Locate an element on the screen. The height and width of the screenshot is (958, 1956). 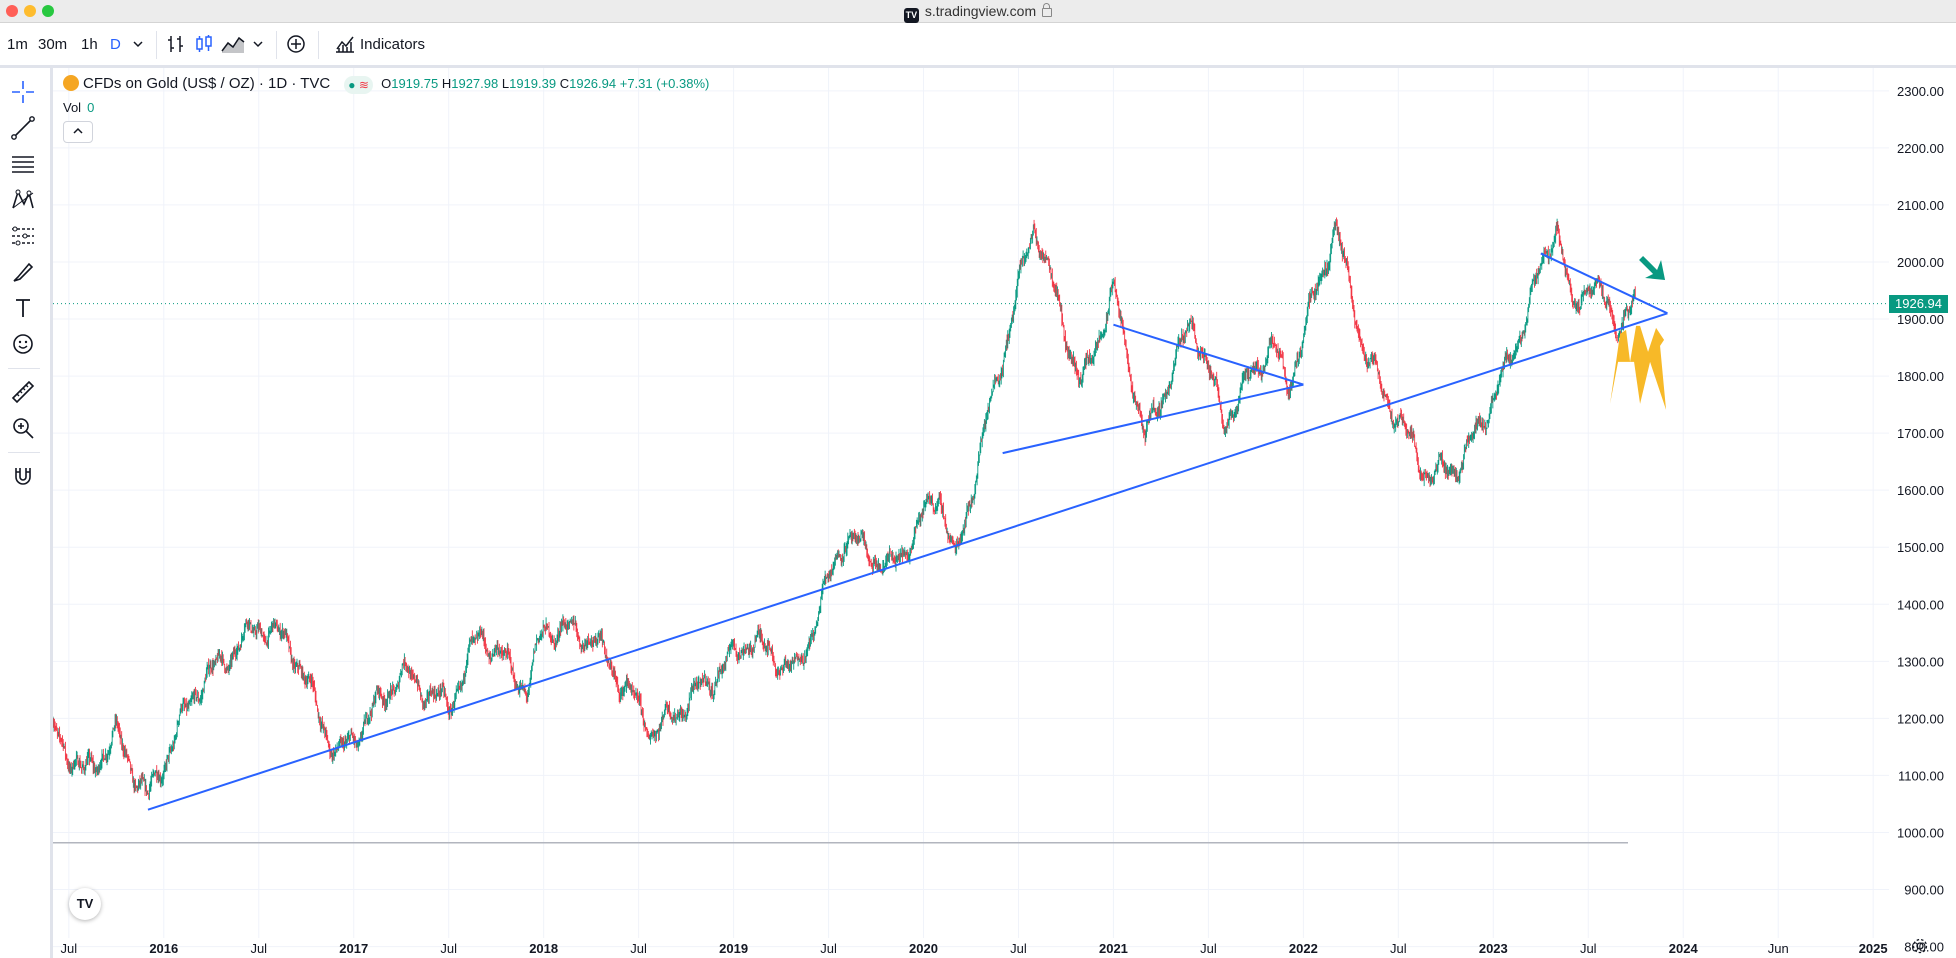
window-title-bar: TV s.tradingview.com is located at coordinates (978, 11).